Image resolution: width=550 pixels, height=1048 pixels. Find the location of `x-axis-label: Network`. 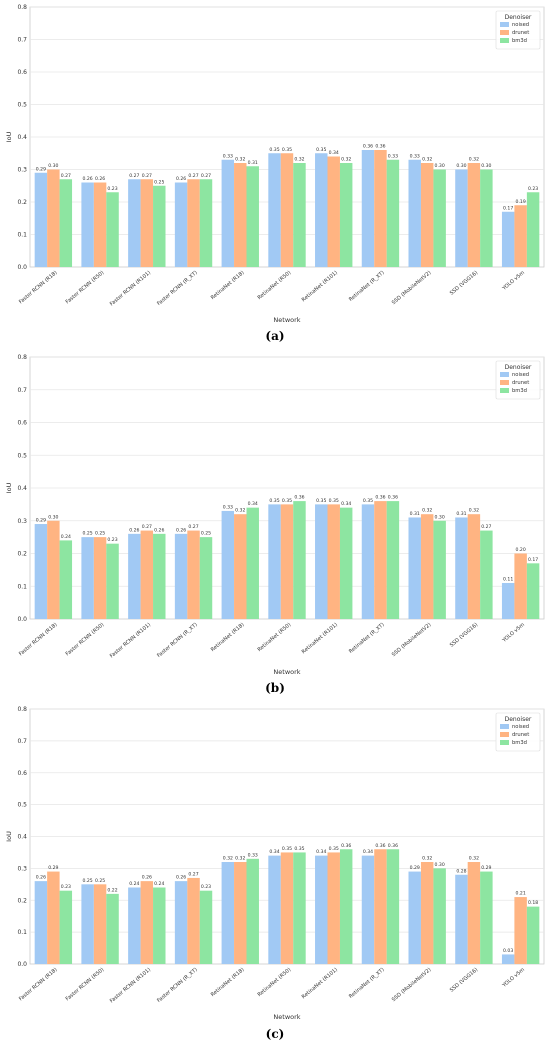

x-axis-label: Network is located at coordinates (286, 320).